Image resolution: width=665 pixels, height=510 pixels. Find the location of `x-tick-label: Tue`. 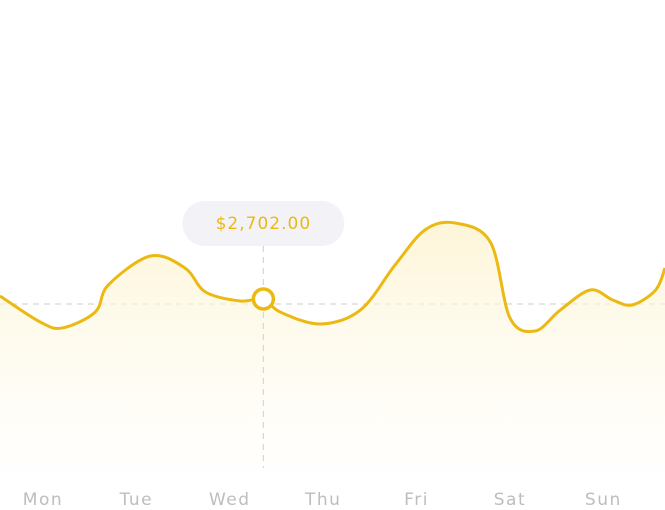

x-tick-label: Tue is located at coordinates (136, 500).